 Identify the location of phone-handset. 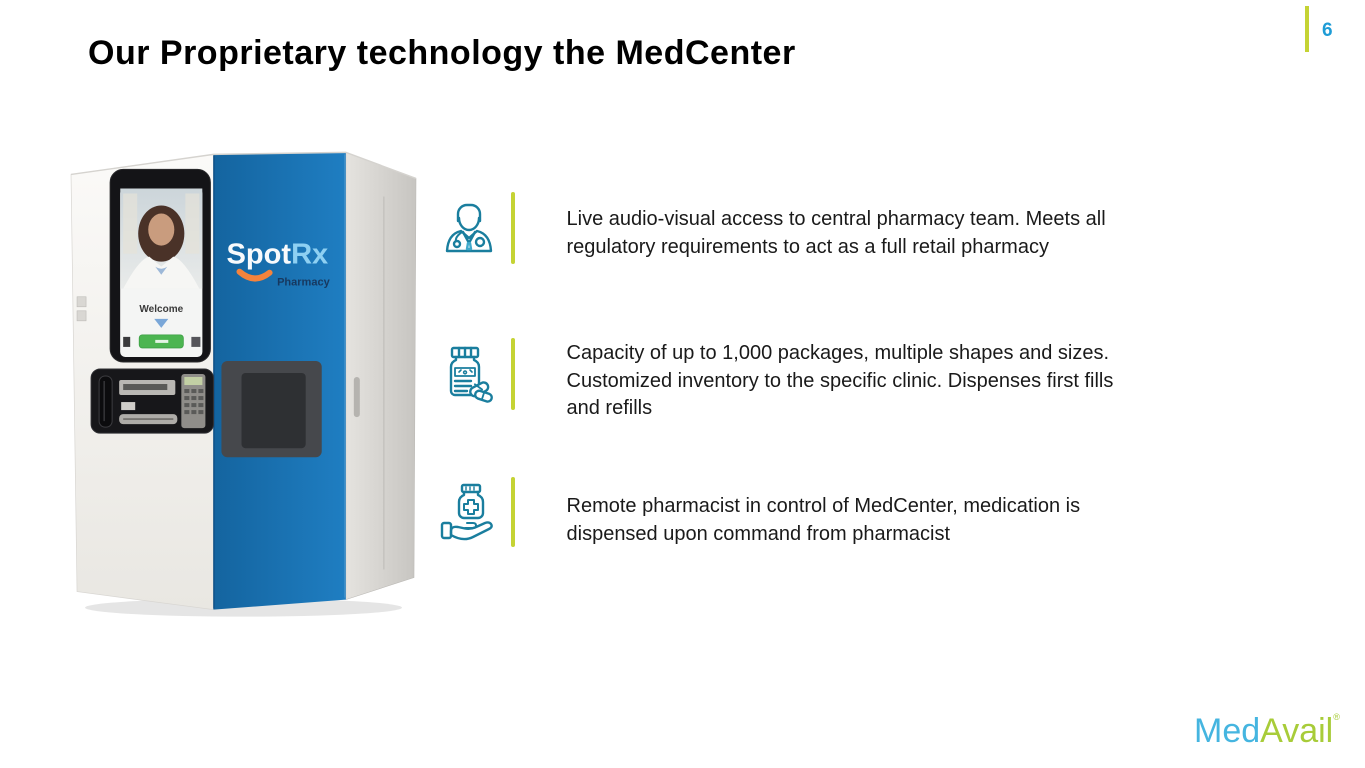
(105, 401).